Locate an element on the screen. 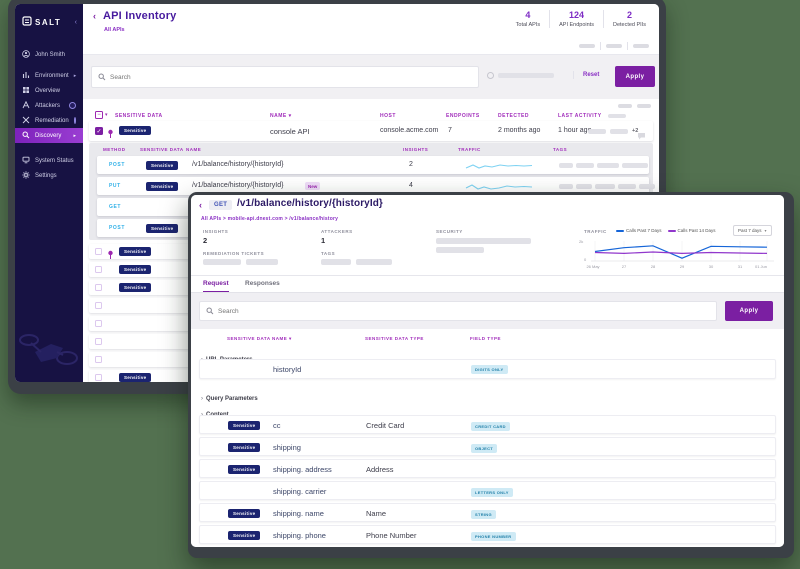 This screenshot has height=569, width=800. section-query-parameters: › Query Parameters is located at coordinates (229, 396).